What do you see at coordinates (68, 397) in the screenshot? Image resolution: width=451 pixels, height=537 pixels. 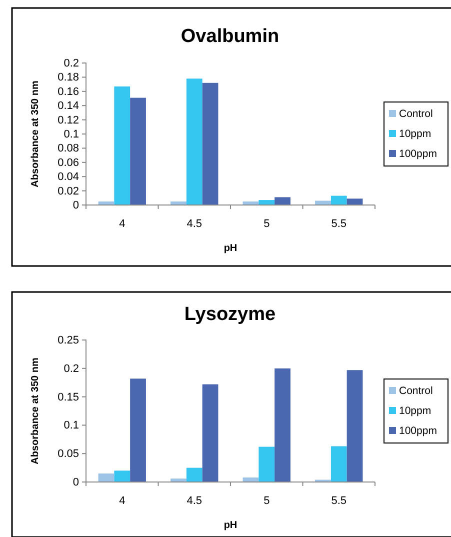 I see `y-tick-label: 0.15` at bounding box center [68, 397].